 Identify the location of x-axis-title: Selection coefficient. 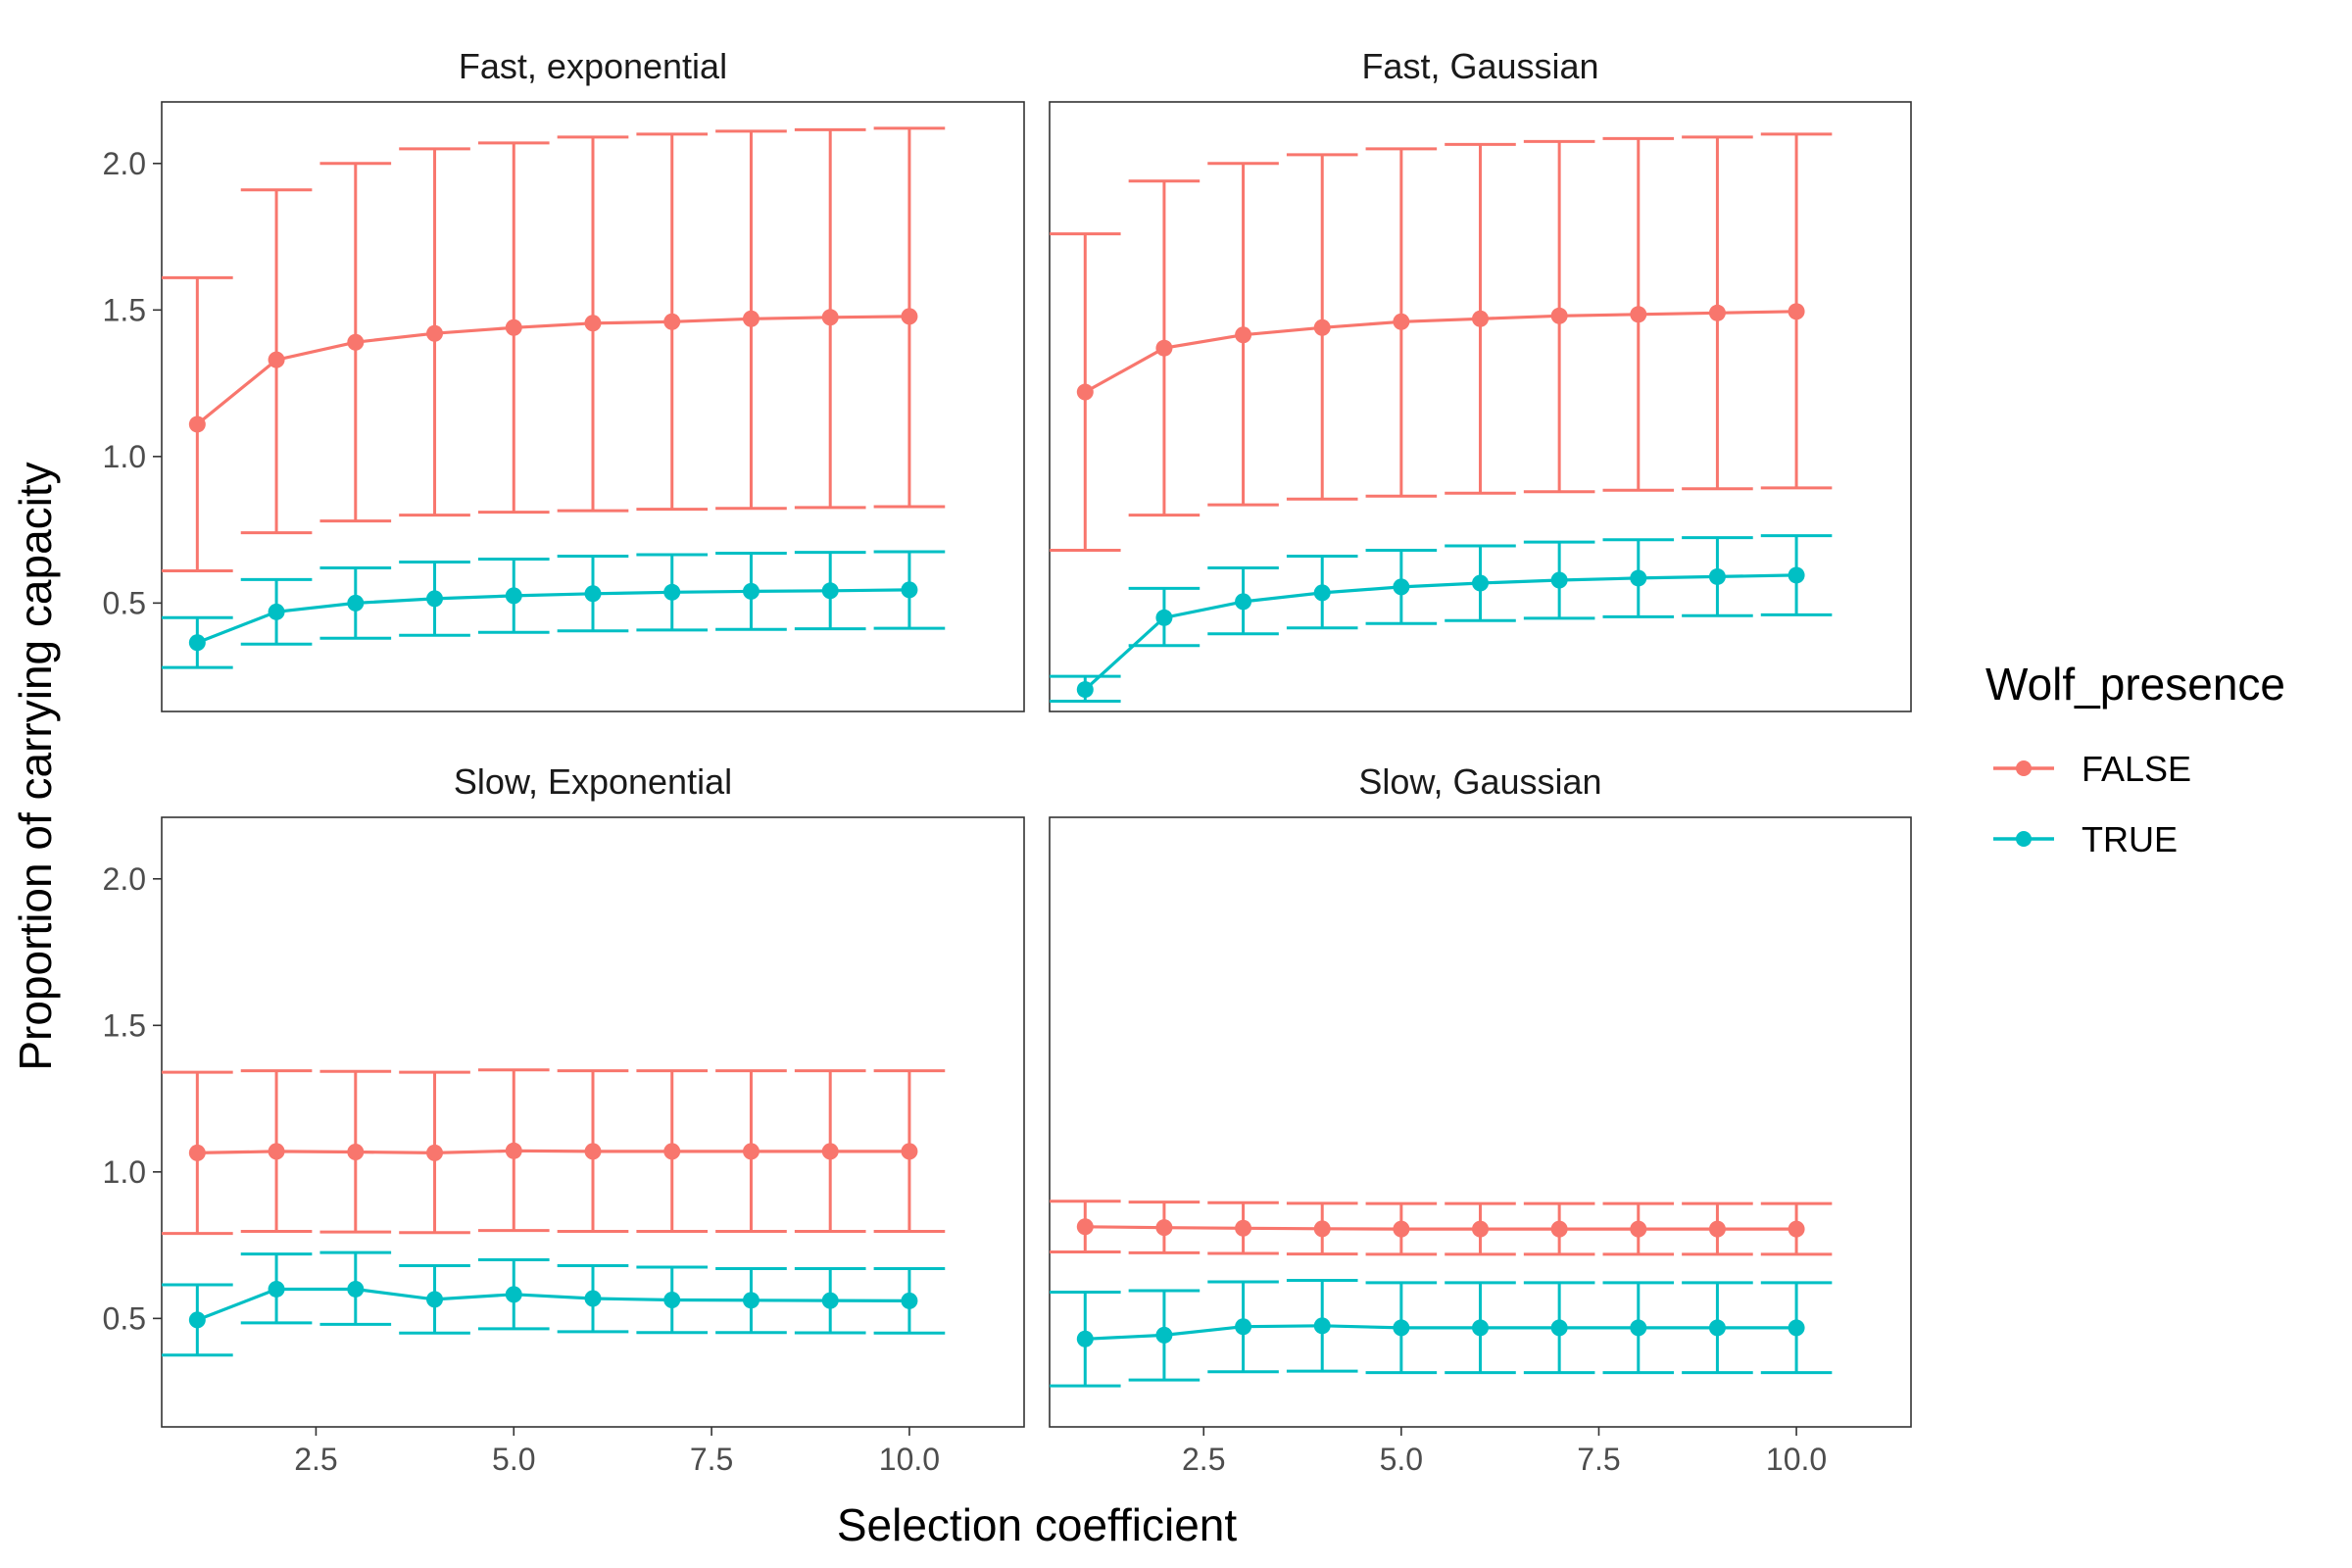
(1037, 1524).